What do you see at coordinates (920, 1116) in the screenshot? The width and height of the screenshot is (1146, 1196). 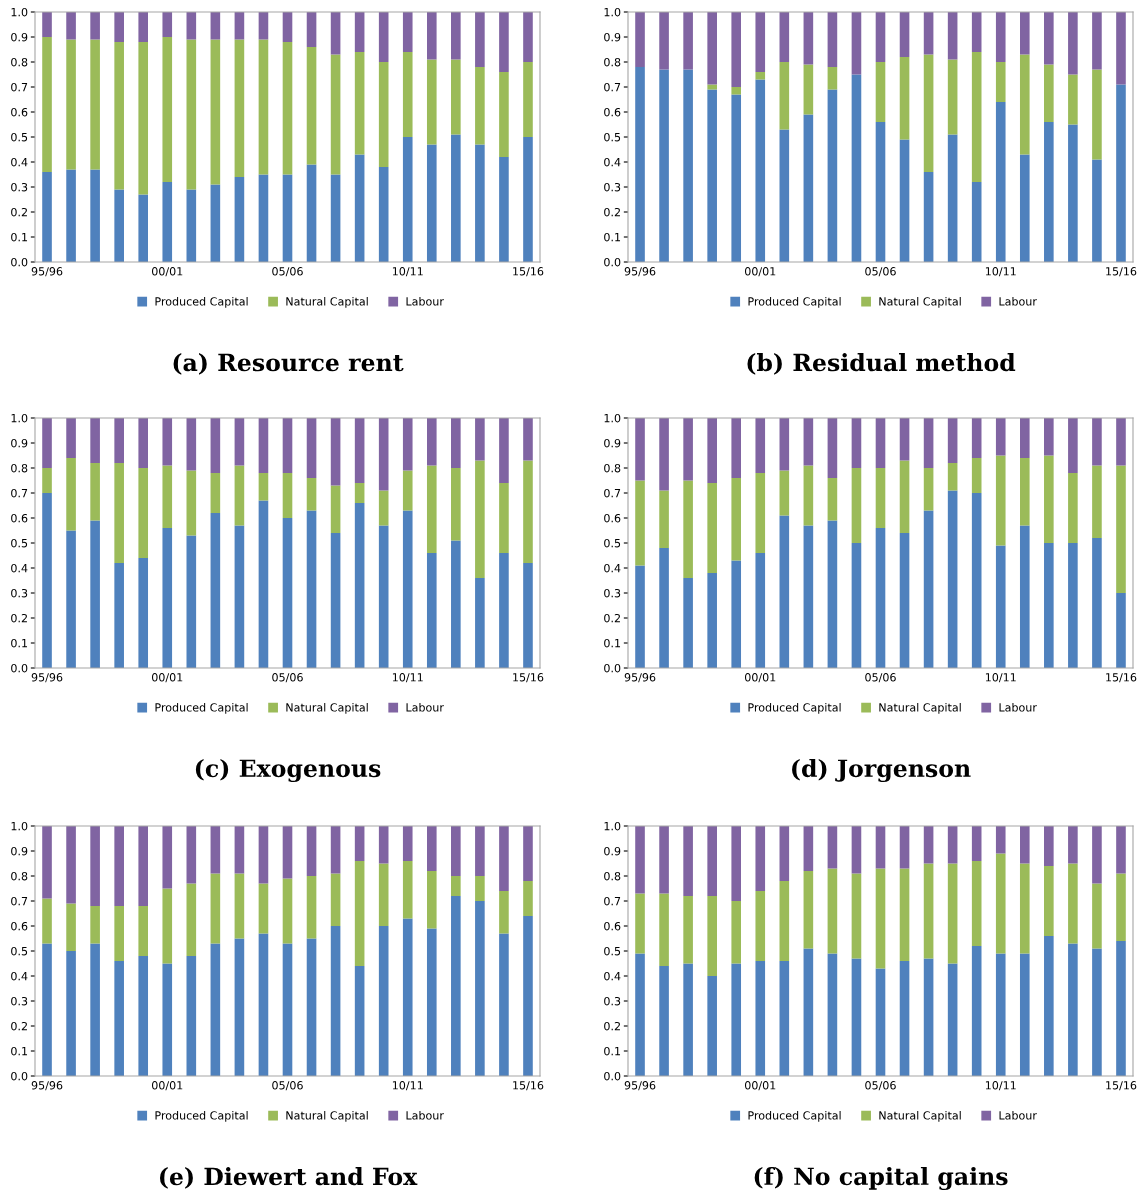 I see `legend-label: Natural Capital` at bounding box center [920, 1116].